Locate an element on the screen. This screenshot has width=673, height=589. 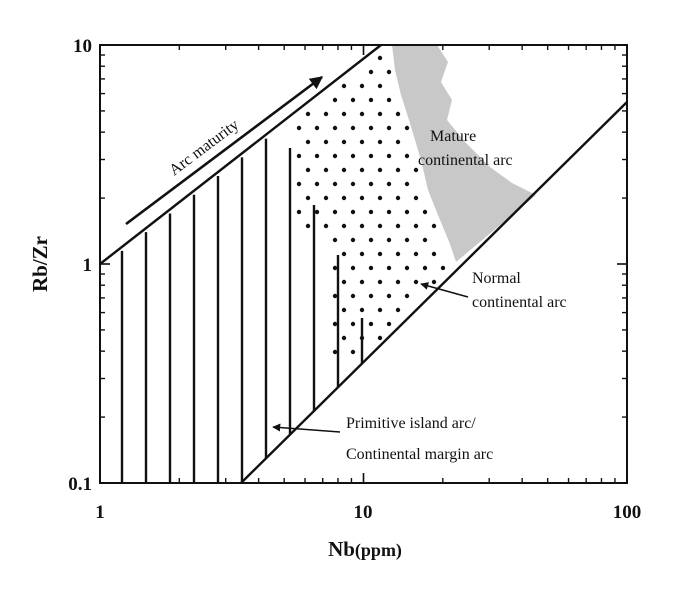
normal-label-1: Normal is located at coordinates (496, 278).